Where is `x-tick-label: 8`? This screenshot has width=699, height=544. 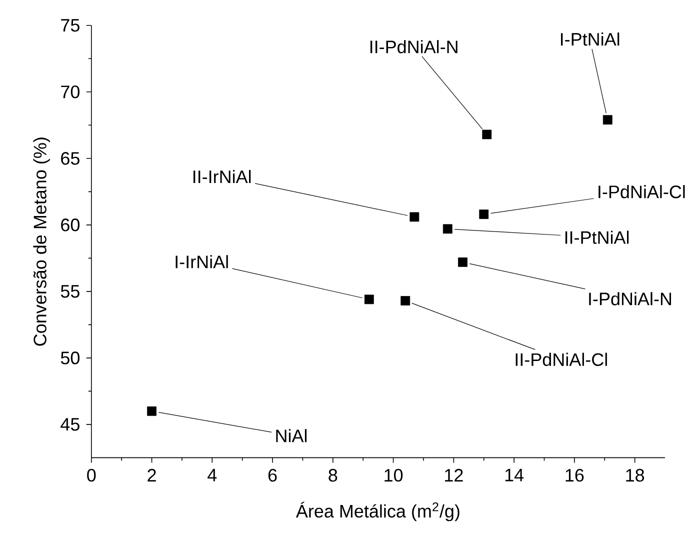 x-tick-label: 8 is located at coordinates (333, 475).